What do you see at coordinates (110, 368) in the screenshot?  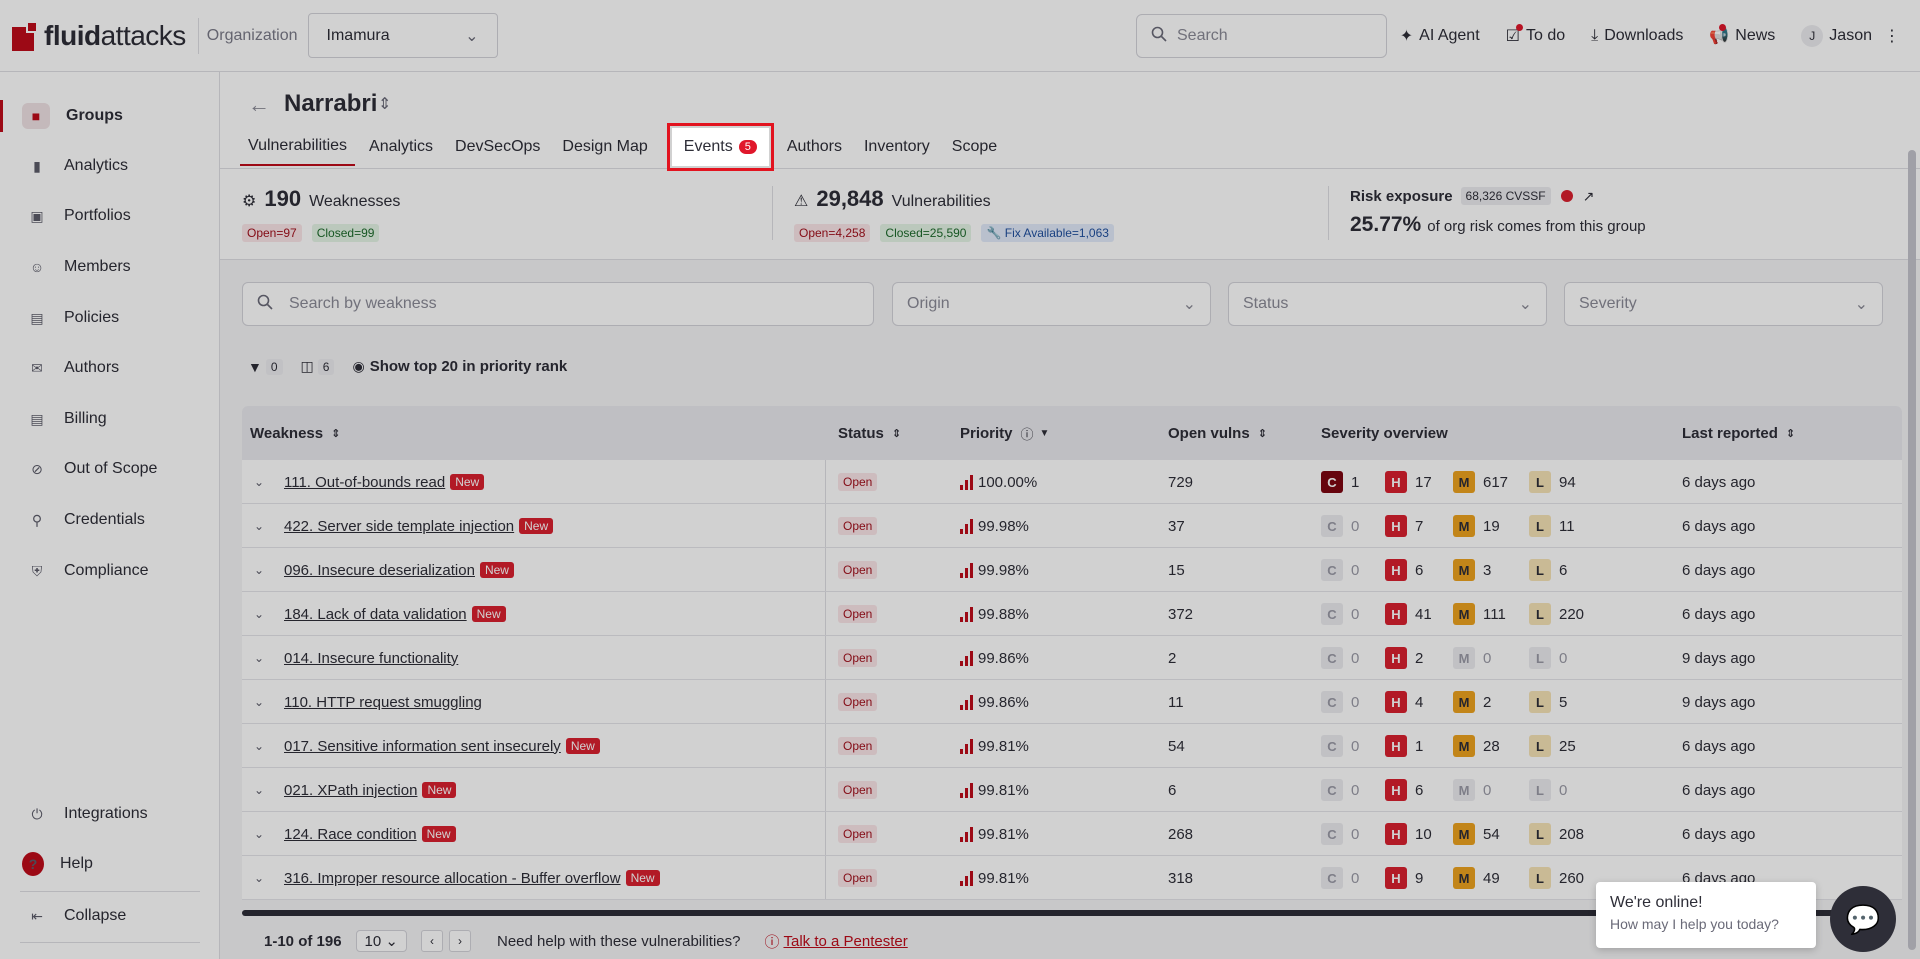 I see `sidebar-item-authors: ✉ Authors` at bounding box center [110, 368].